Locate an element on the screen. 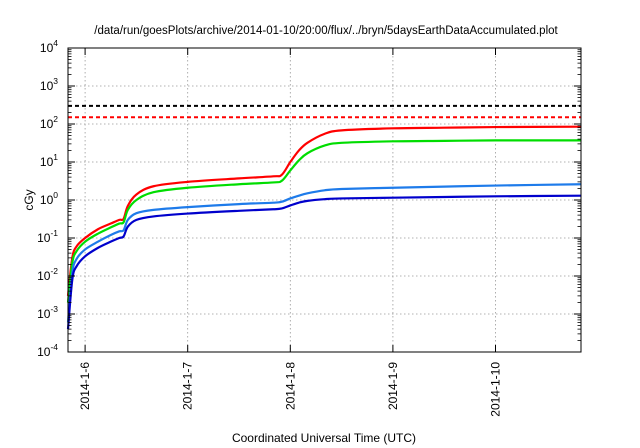 This screenshot has width=640, height=448. y-tick-label: 10⁻⁴ is located at coordinates (47, 350).